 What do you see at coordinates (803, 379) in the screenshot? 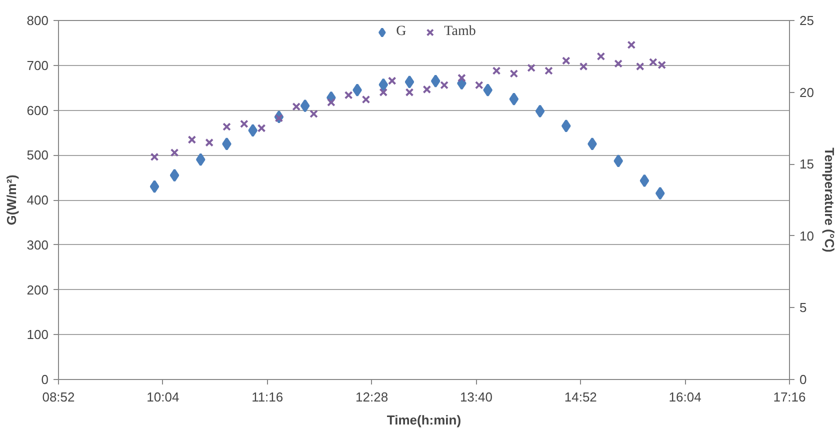
I see `y2-tick-label: 0` at bounding box center [803, 379].